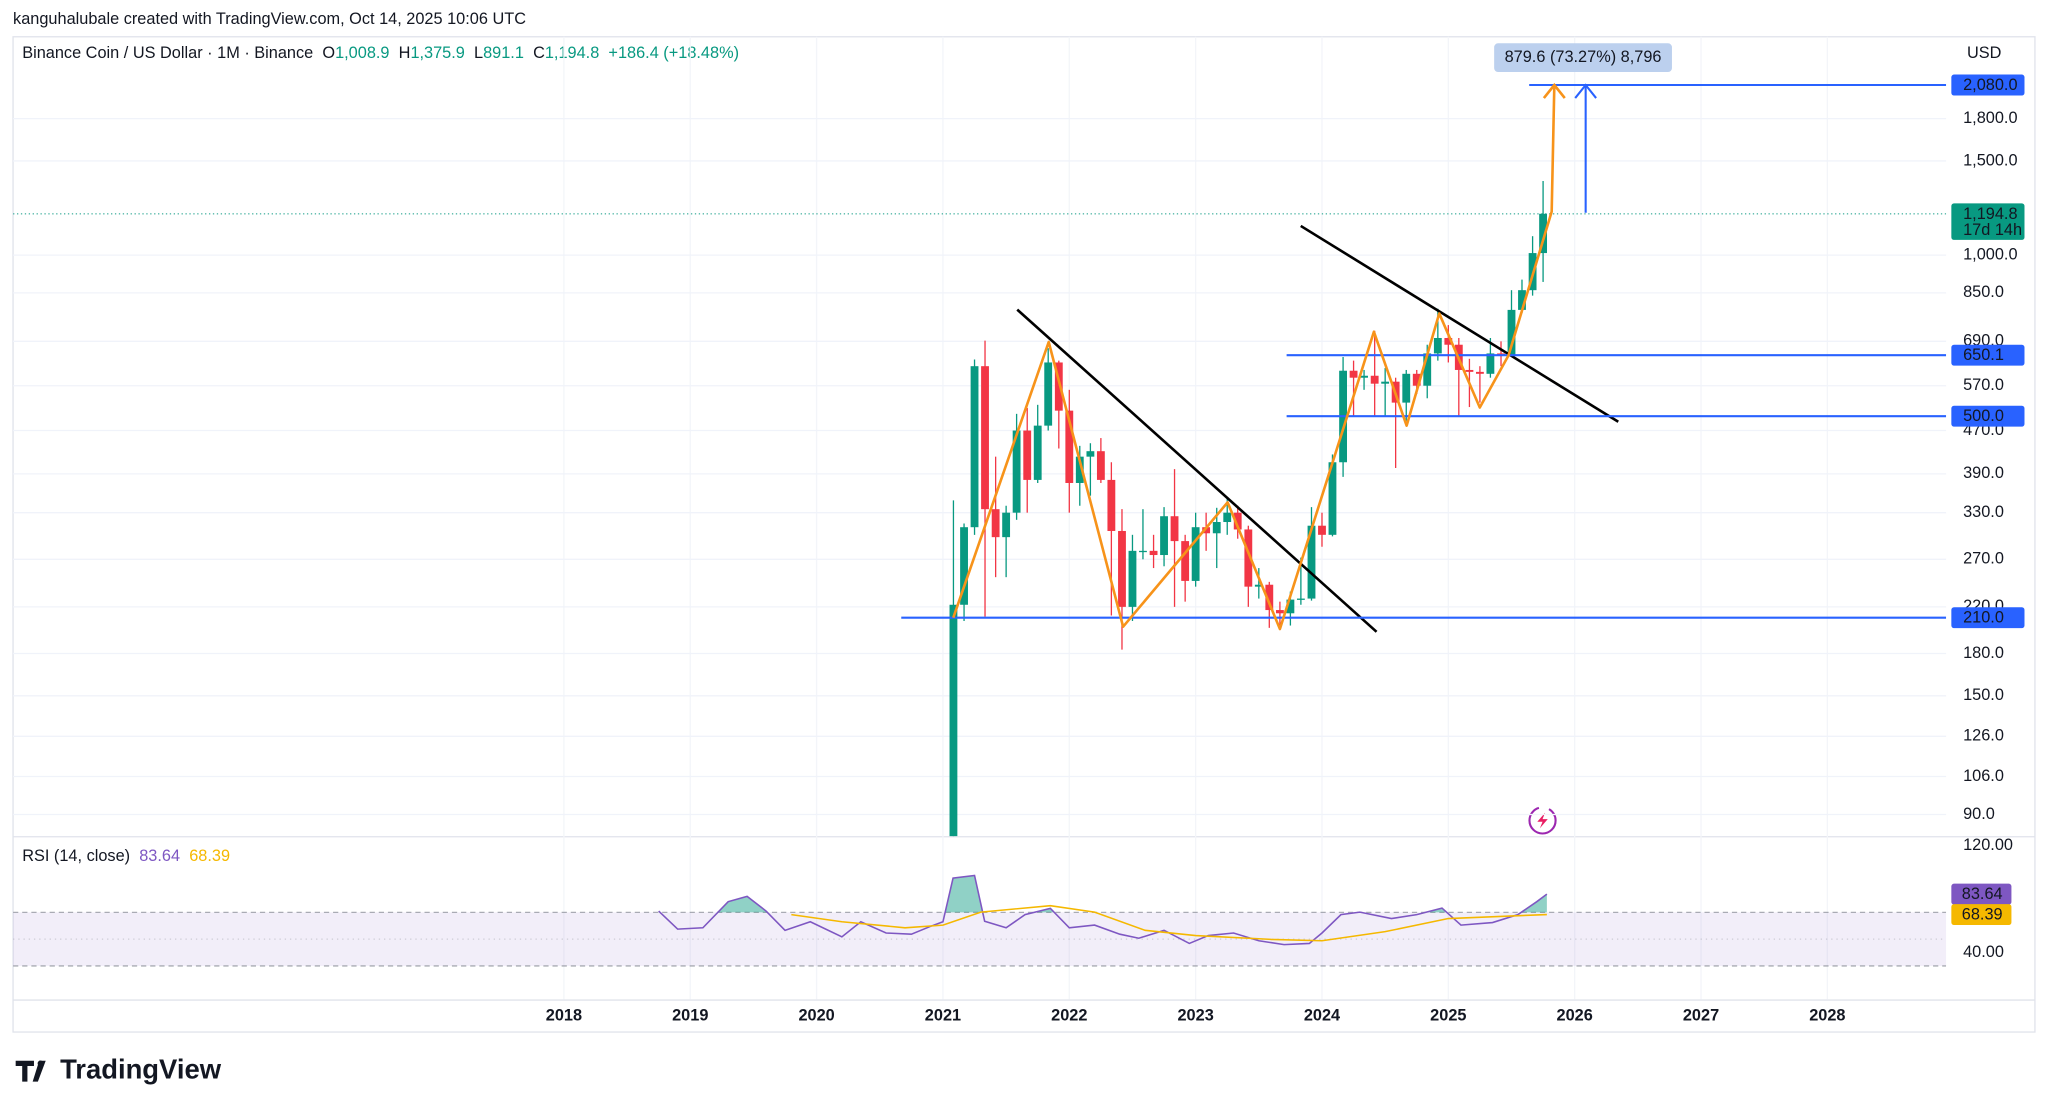  Describe the element at coordinates (1585, 91) in the screenshot. I see `measure-arrowhead` at that location.